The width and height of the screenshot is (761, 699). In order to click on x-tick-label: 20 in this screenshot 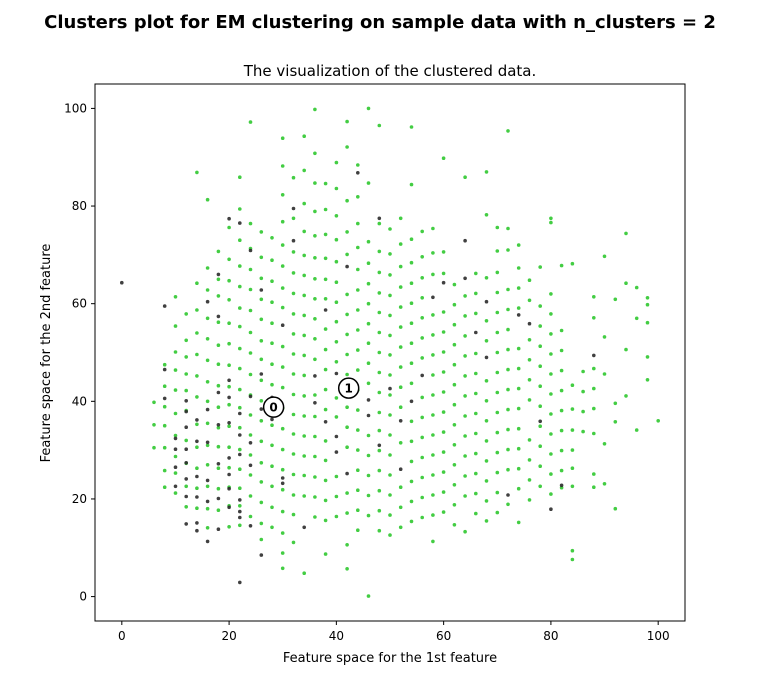, I will do `click(228, 636)`.